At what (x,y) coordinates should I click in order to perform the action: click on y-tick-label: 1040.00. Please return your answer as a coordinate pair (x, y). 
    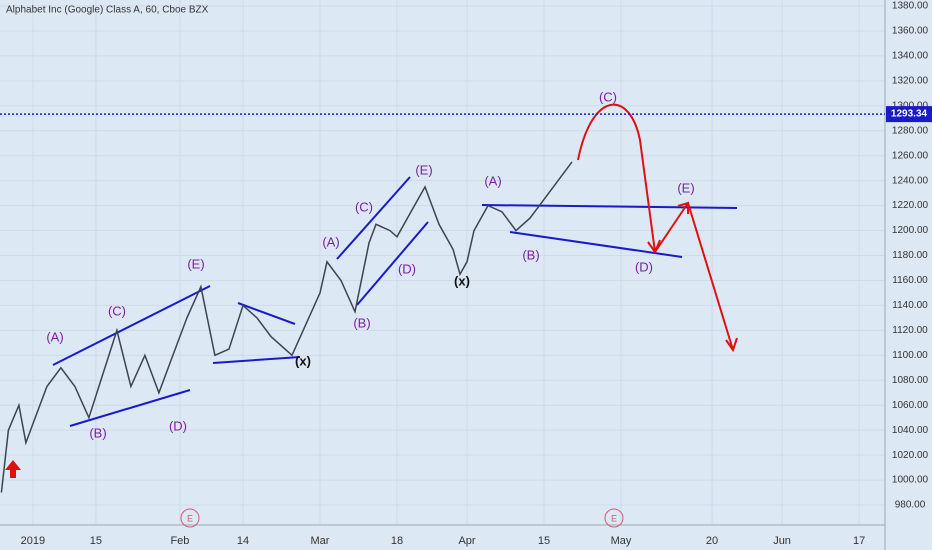
    Looking at the image, I should click on (910, 430).